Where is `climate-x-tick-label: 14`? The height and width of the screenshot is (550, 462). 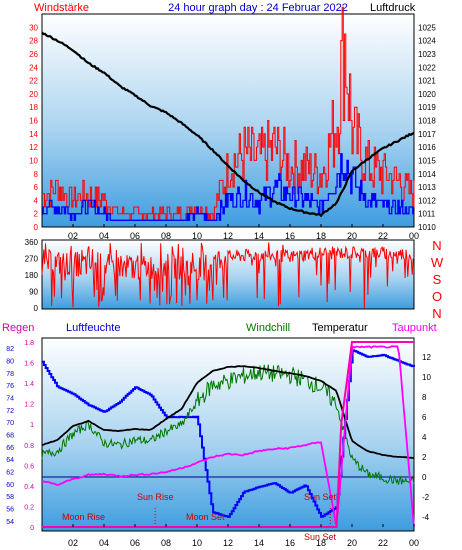 climate-x-tick-label: 14 is located at coordinates (259, 543).